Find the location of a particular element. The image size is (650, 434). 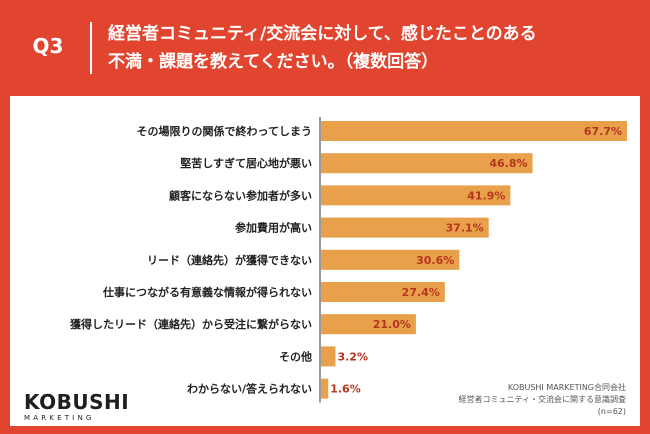

category-label: リード（連絡先）が獲得できない is located at coordinates (229, 260).